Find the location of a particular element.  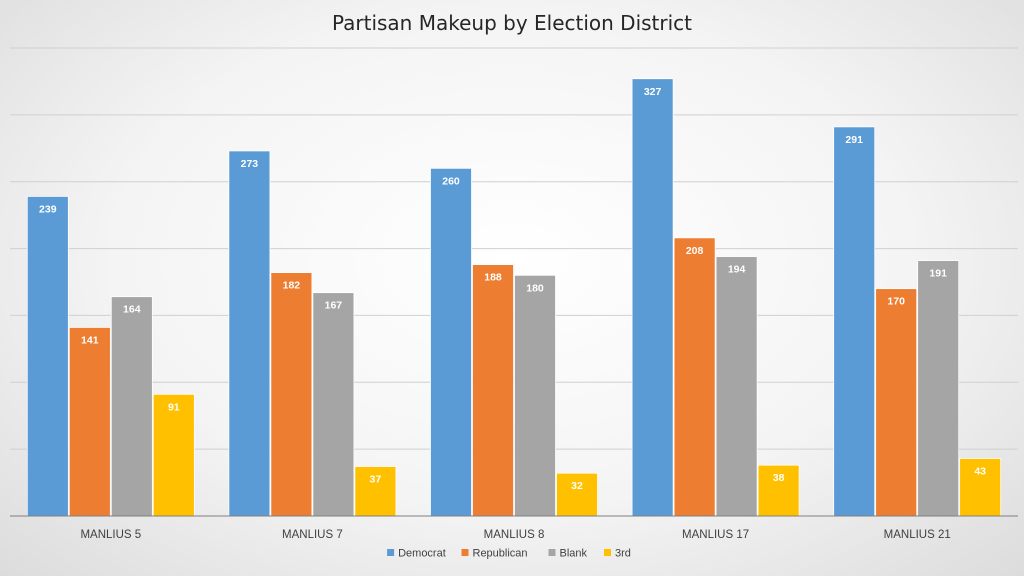

data-label: 180 is located at coordinates (535, 288).